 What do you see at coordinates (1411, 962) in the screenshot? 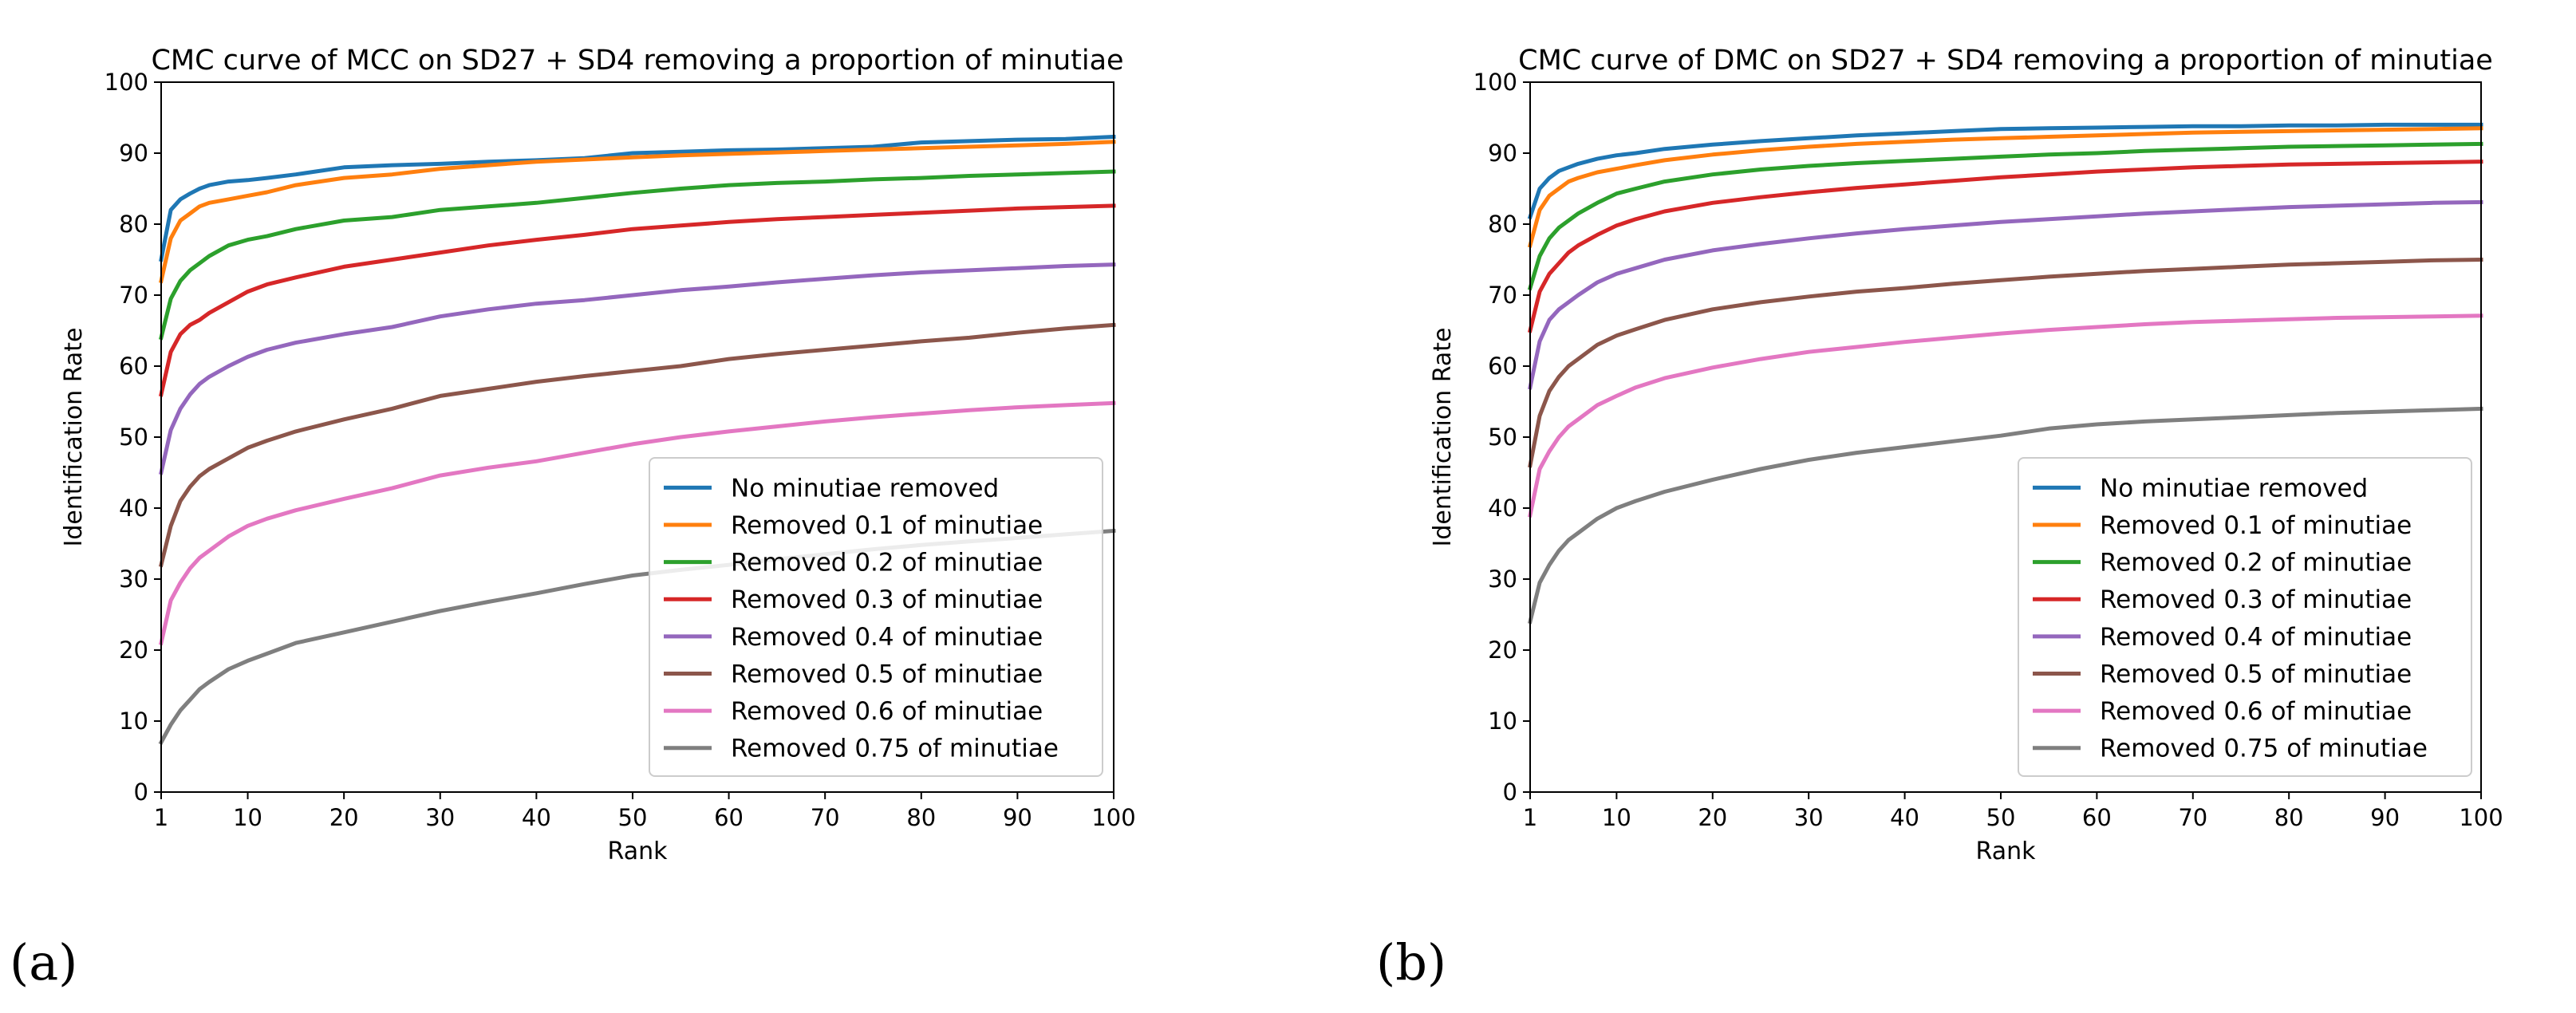
I see `panel-label: (b)` at bounding box center [1411, 962].